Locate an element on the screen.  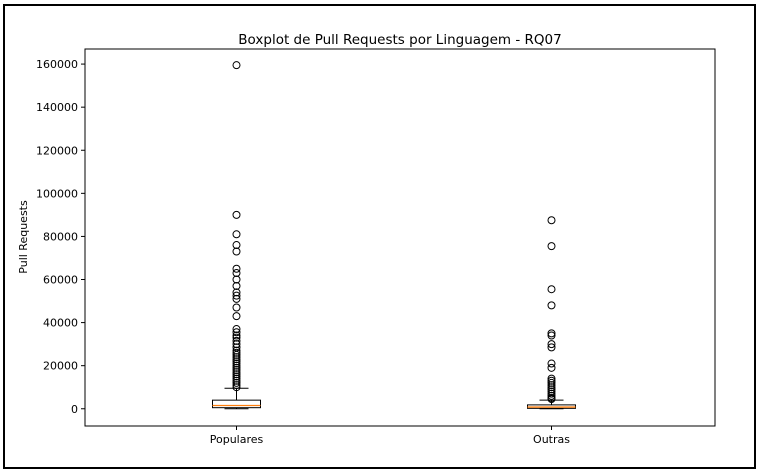
x-axis: Populares Outras is located at coordinates (390, 436).